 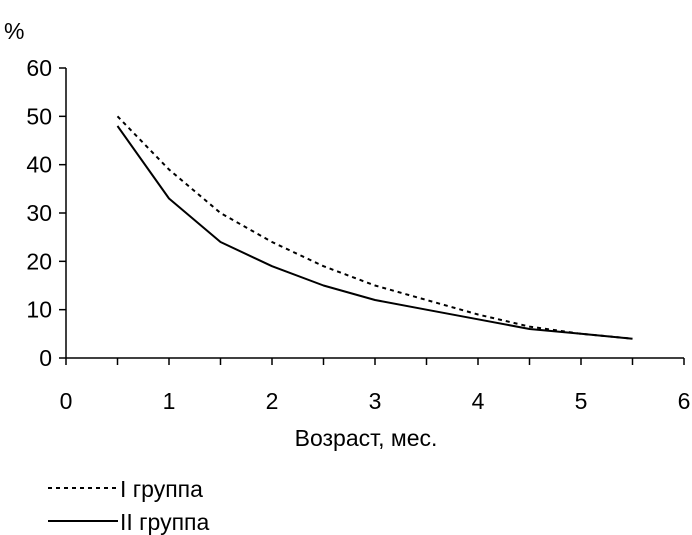 What do you see at coordinates (39, 68) in the screenshot?
I see `y-tick-label: 60` at bounding box center [39, 68].